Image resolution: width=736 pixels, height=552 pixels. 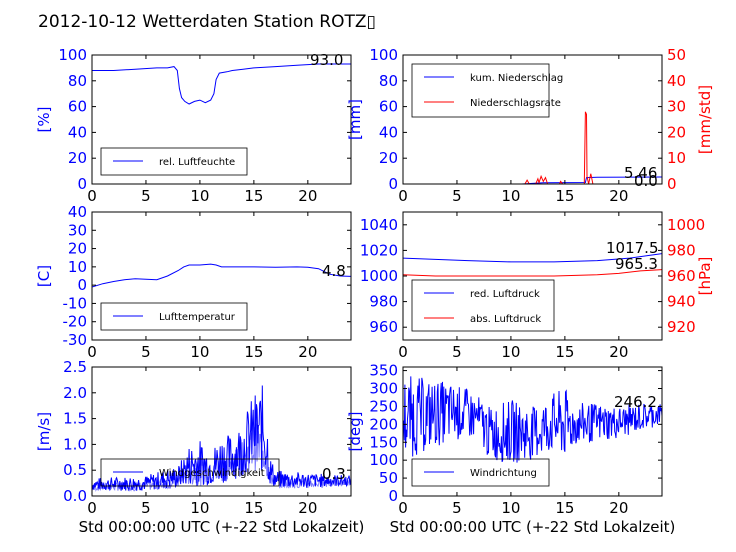 What do you see at coordinates (383, 406) in the screenshot?
I see `y-tick-label: 250` at bounding box center [383, 406].